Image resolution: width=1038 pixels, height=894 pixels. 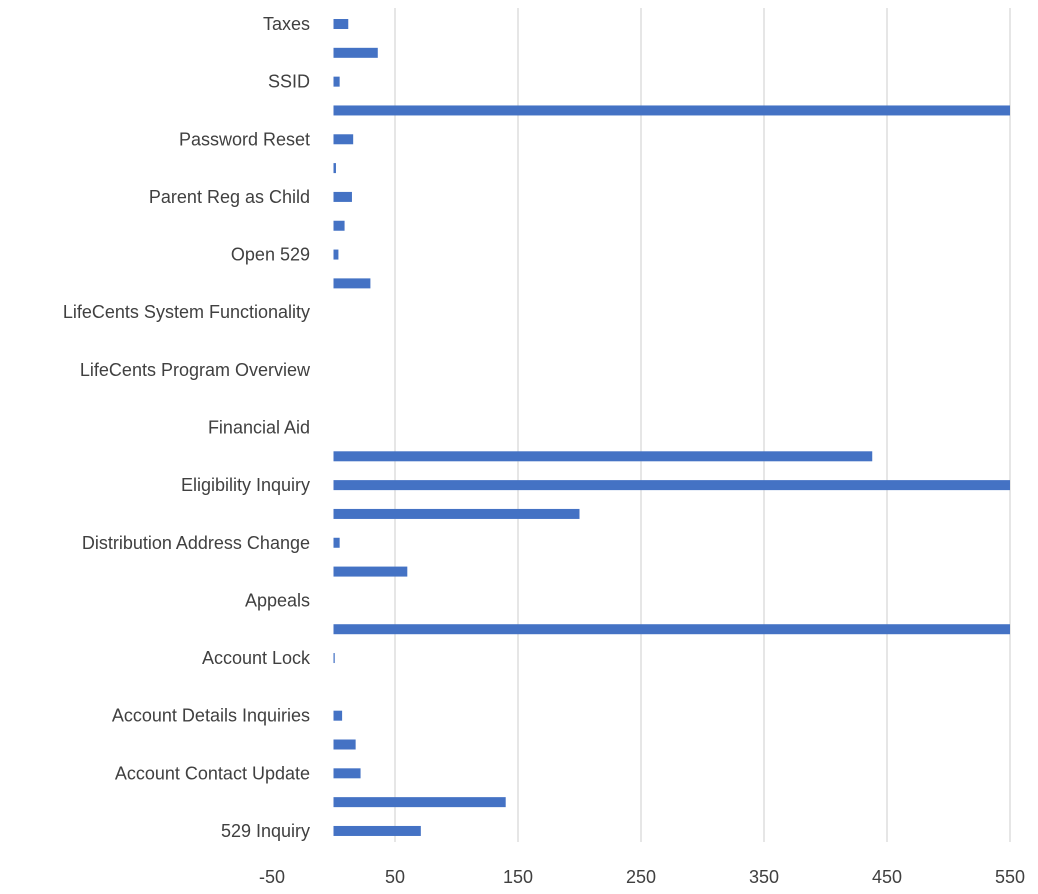 I want to click on category-label: Account Contact Update, so click(x=212, y=773).